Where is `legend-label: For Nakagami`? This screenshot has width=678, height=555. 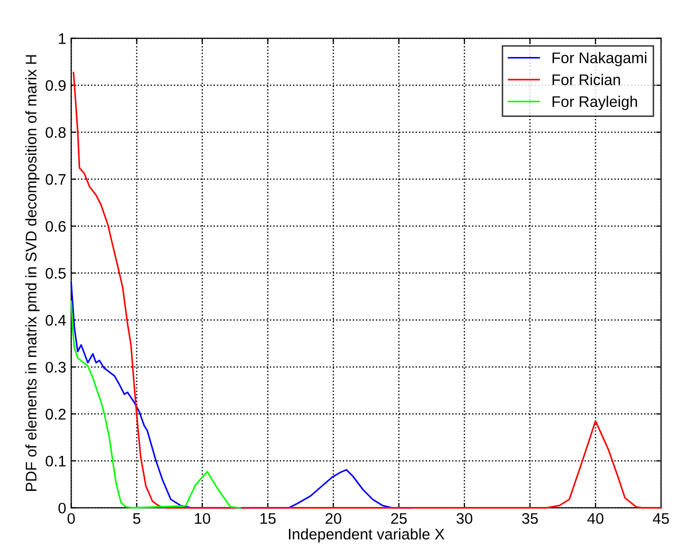 legend-label: For Nakagami is located at coordinates (599, 59).